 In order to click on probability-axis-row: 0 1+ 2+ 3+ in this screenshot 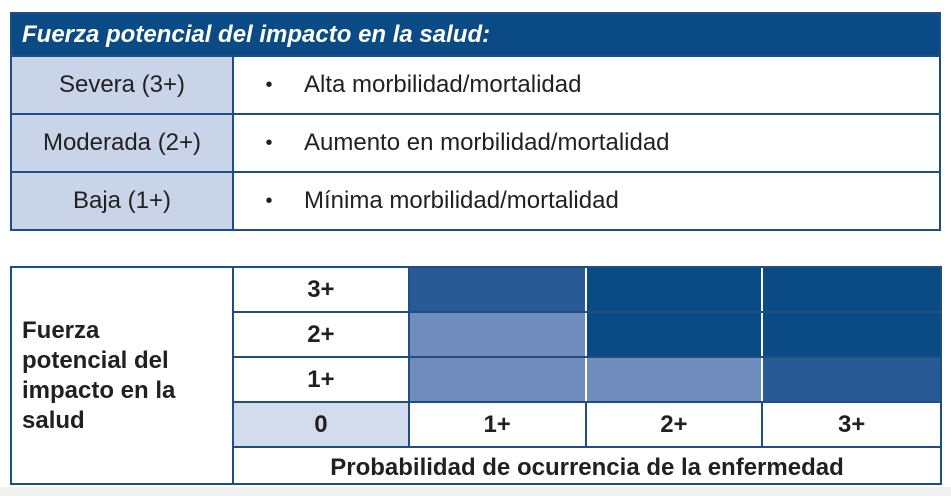, I will do `click(587, 425)`.